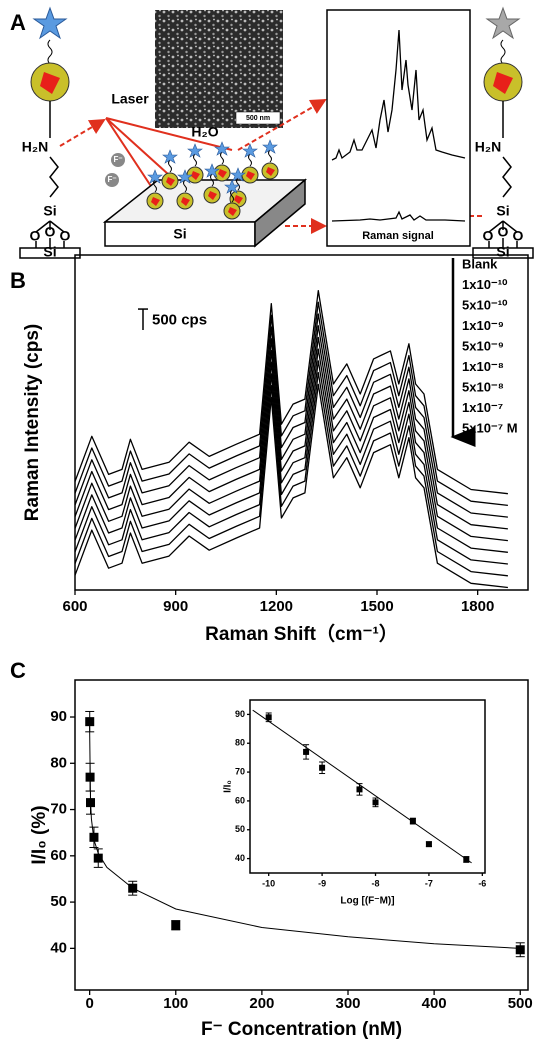 The height and width of the screenshot is (1042, 538). I want to click on x-tick-label: 300, so click(347, 1003).